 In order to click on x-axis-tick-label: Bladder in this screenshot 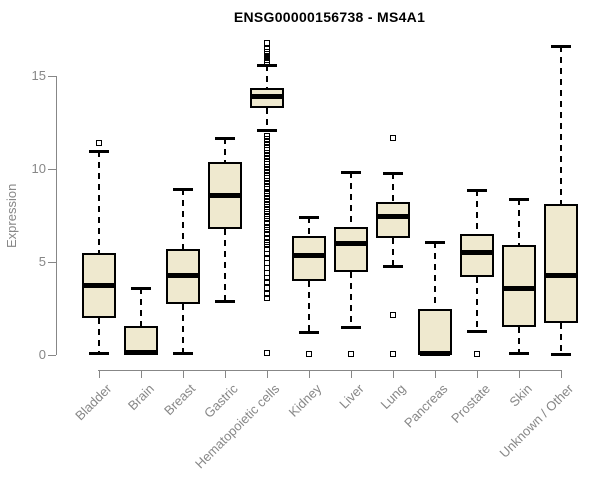, I will do `click(93, 402)`.